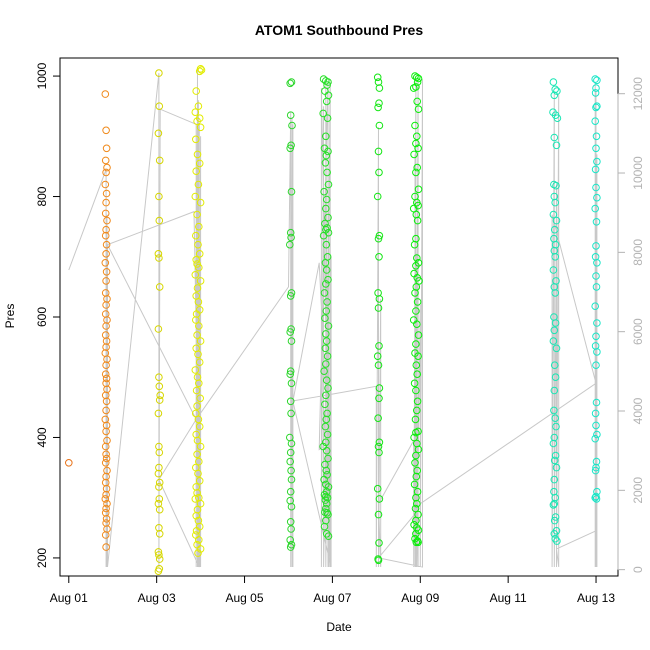 The height and width of the screenshot is (650, 650). Describe the element at coordinates (638, 569) in the screenshot. I see `y2-tick-label: 0` at that location.